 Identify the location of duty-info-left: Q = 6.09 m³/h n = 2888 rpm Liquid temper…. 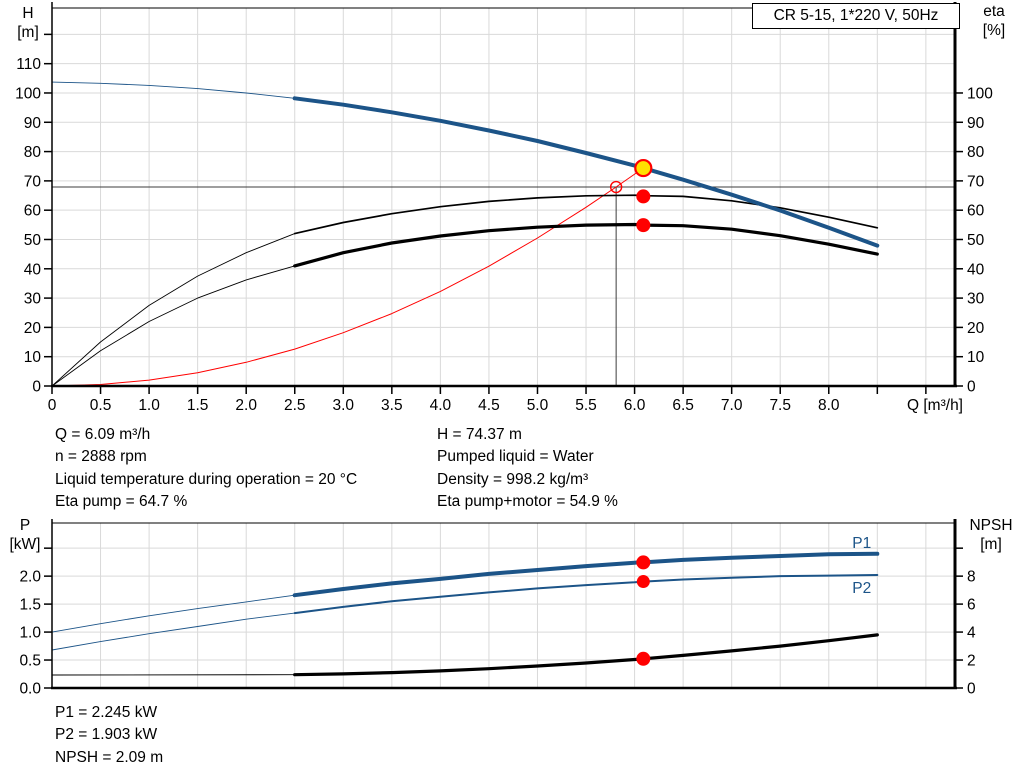
(206, 469).